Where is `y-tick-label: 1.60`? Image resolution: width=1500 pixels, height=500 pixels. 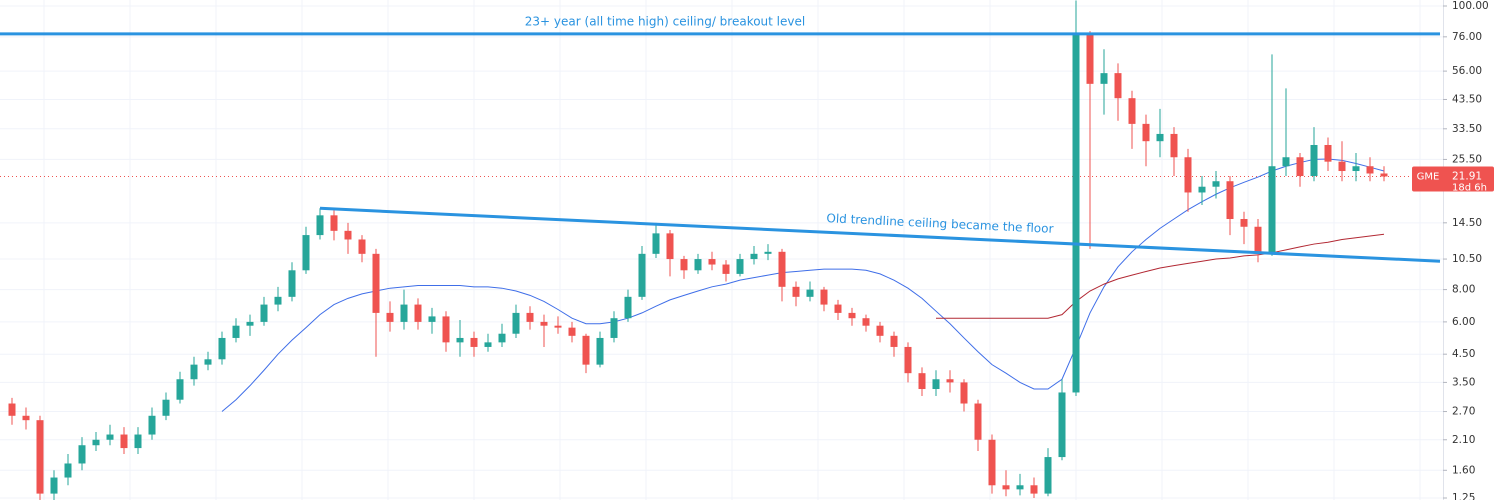 y-tick-label: 1.60 is located at coordinates (1463, 470).